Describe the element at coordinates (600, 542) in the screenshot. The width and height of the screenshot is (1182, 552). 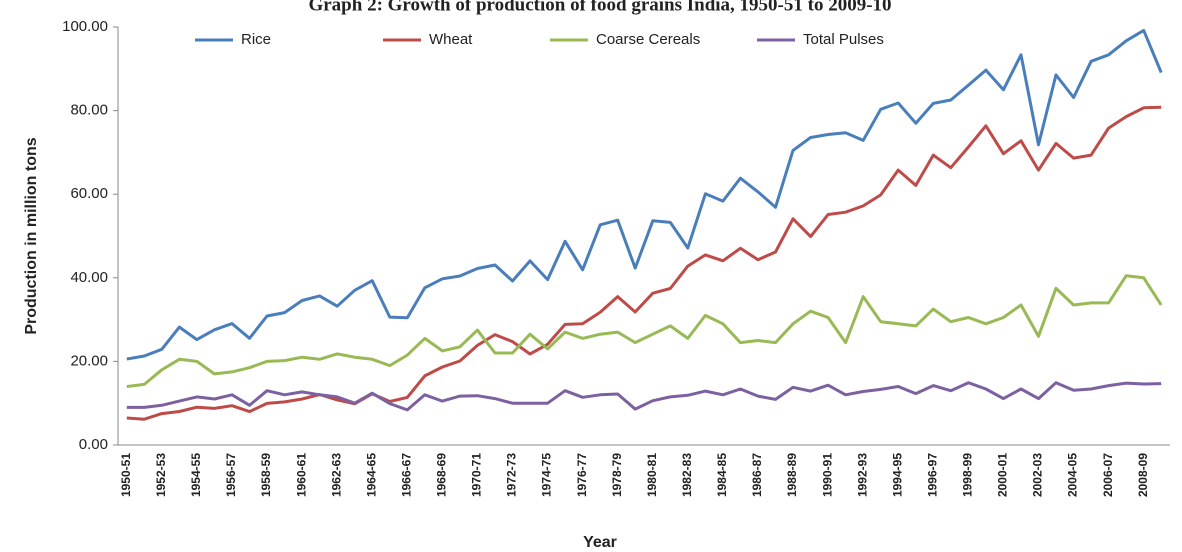
I see `x-axis-label: Year` at that location.